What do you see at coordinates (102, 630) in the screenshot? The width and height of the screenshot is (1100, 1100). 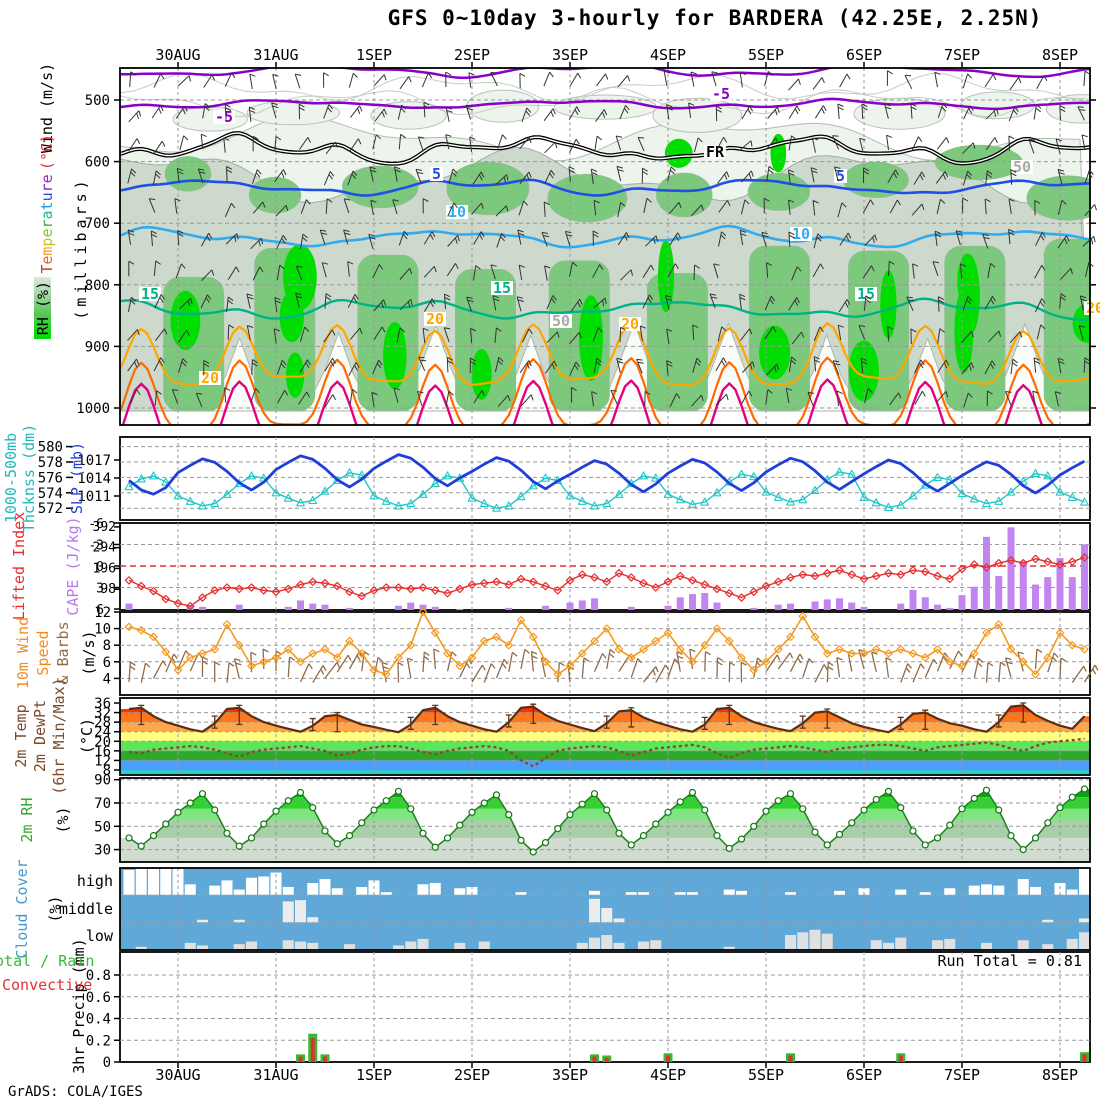 I see `wind-tick: 10` at bounding box center [102, 630].